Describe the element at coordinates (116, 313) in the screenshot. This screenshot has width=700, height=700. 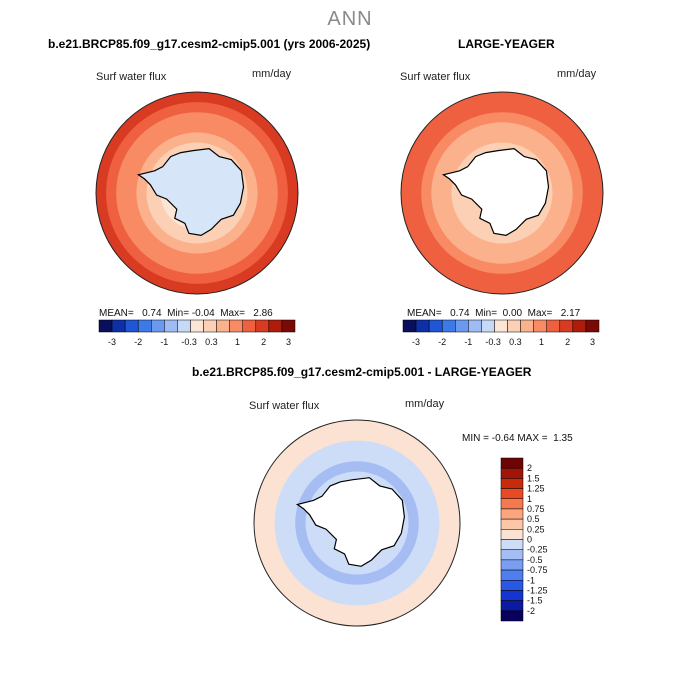
I see `panel1-mean-label: MEAN=` at that location.